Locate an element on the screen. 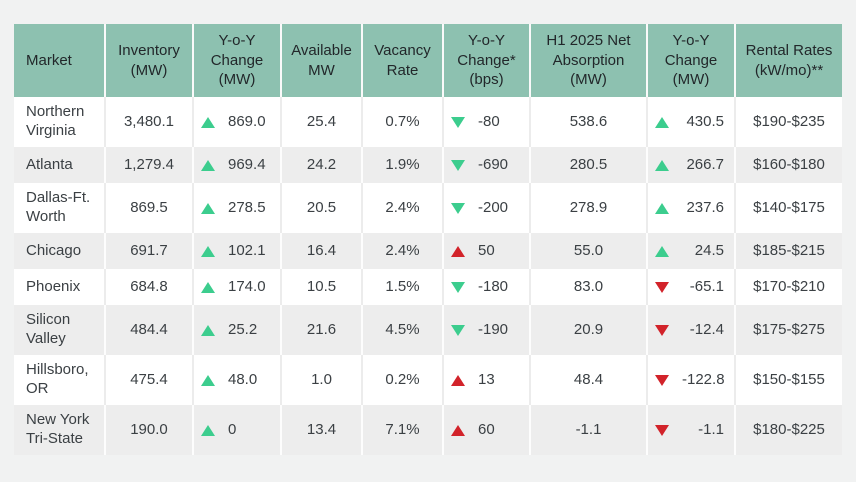  change-value: 174.0 is located at coordinates (247, 286).